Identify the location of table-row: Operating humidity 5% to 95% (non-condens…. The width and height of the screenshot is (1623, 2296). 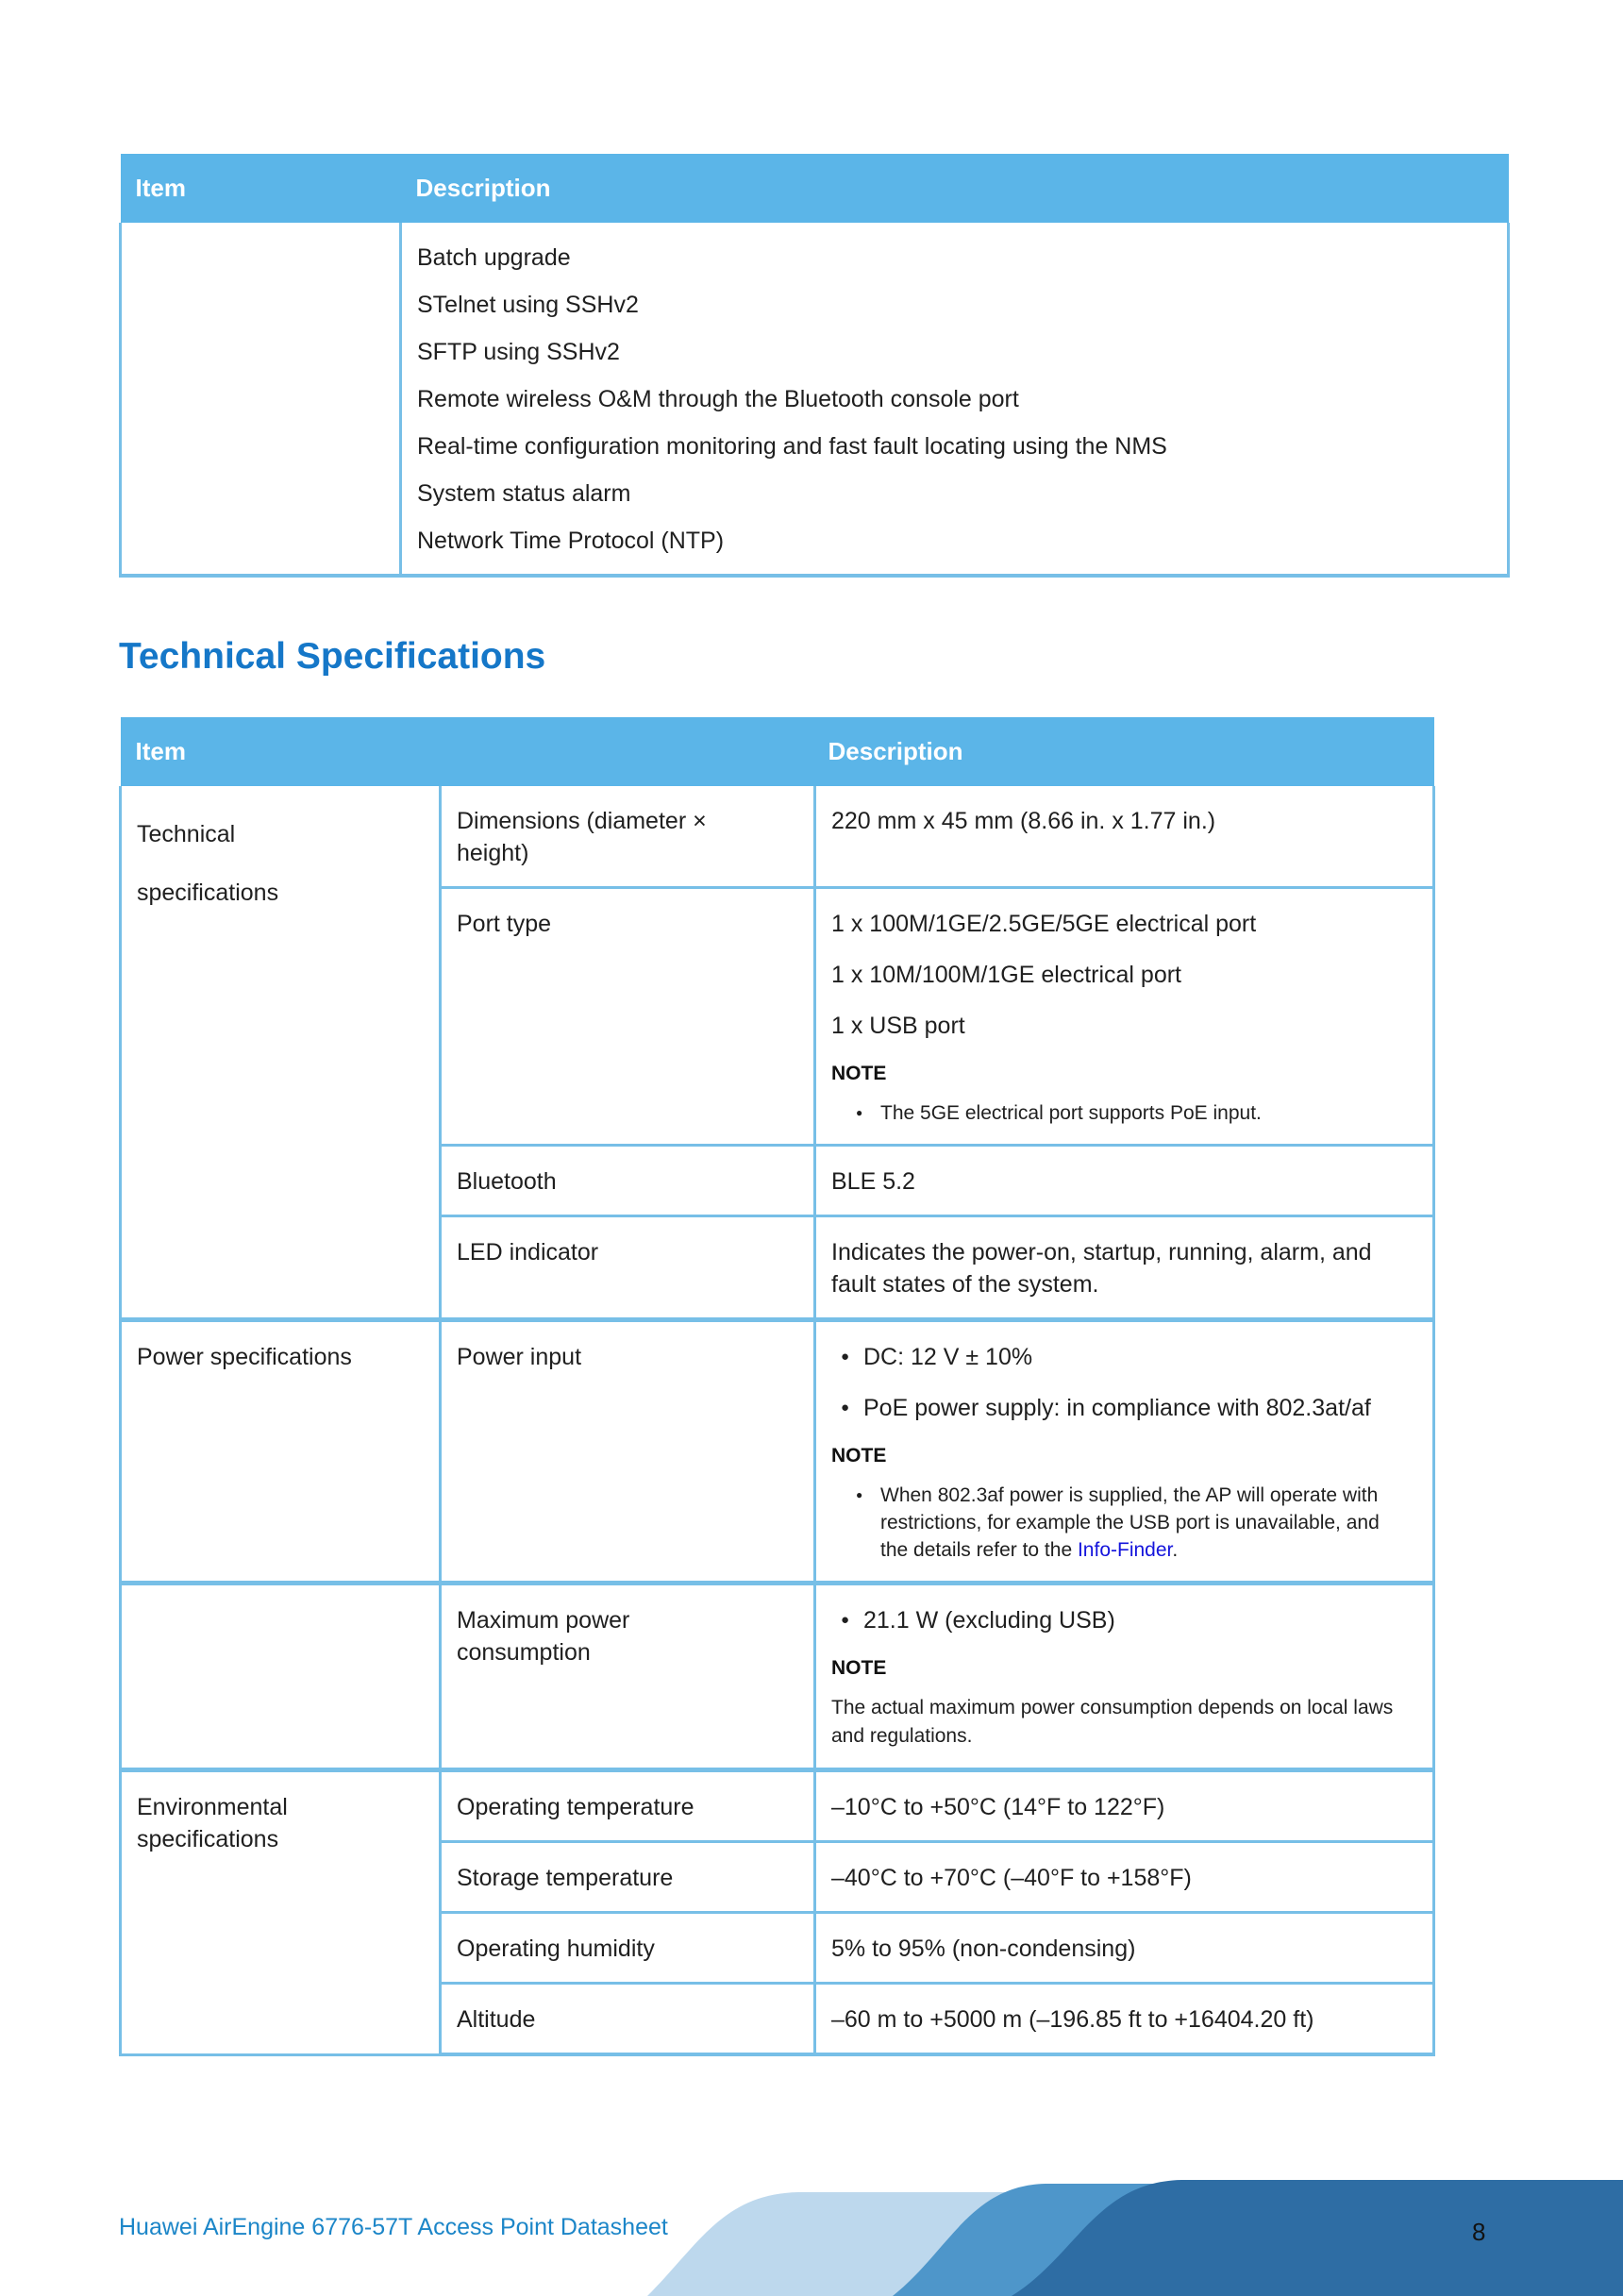
(778, 1948).